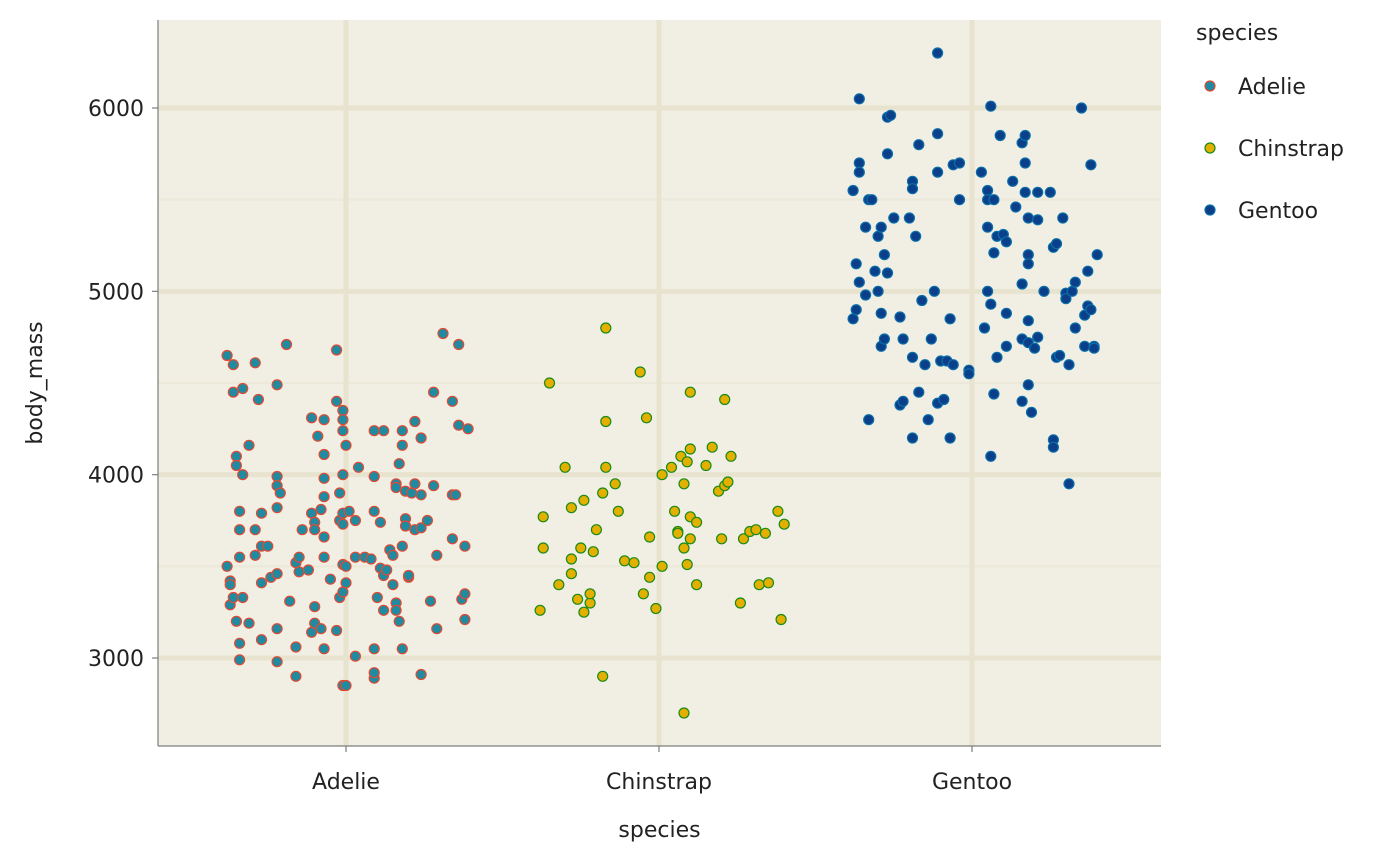  What do you see at coordinates (346, 782) in the screenshot?
I see `x-tick-label: Adelie` at bounding box center [346, 782].